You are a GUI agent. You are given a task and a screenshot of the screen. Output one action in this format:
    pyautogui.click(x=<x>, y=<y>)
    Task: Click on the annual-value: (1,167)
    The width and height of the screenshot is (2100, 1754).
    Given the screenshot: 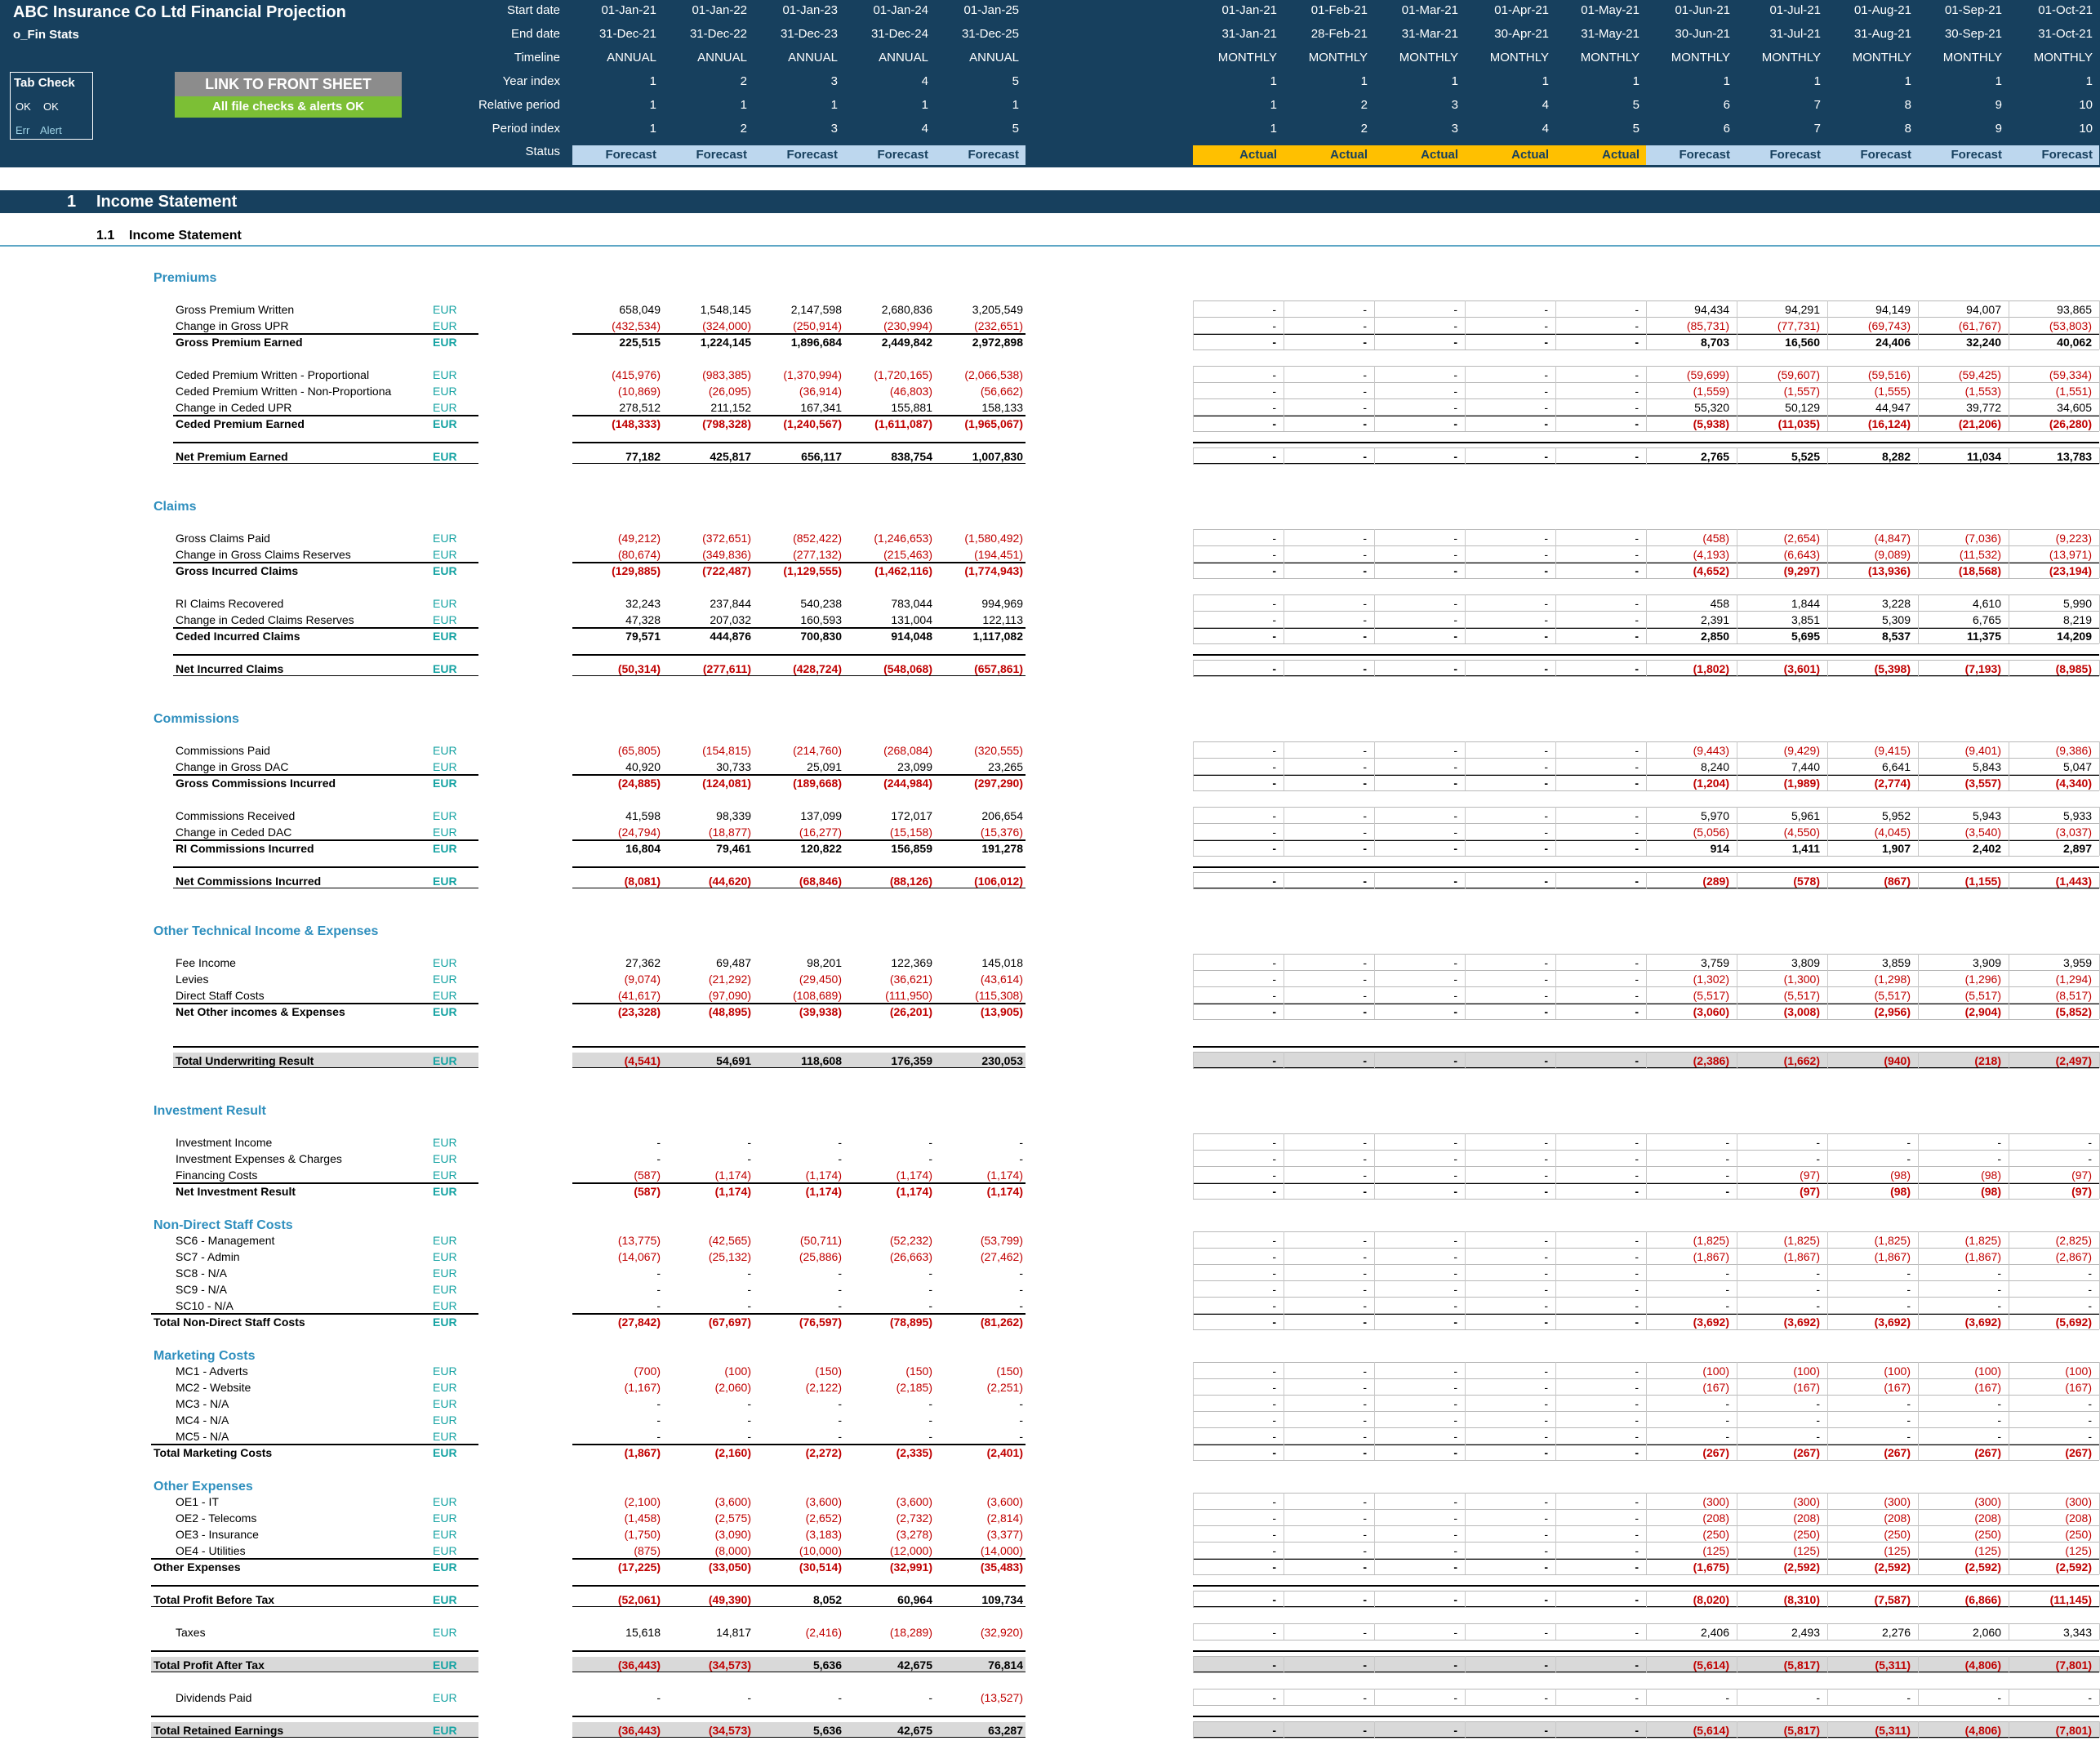 What is the action you would take?
    pyautogui.click(x=642, y=1387)
    